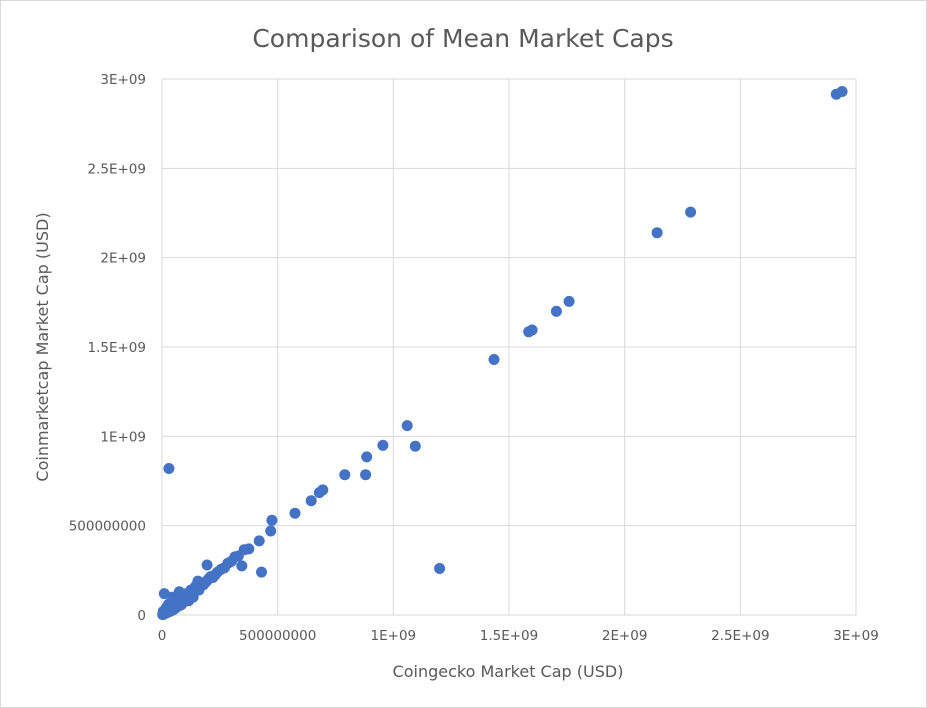  I want to click on x-tick-label: 2E+09, so click(625, 636).